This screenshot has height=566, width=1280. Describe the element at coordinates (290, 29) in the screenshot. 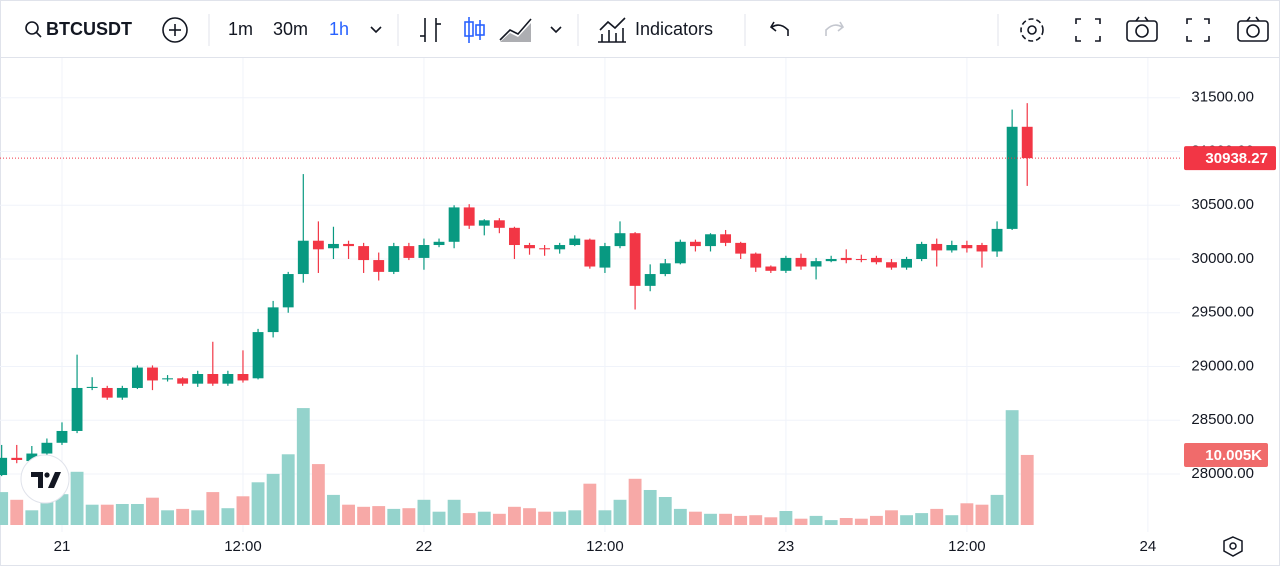

I see `interval: 30m` at that location.